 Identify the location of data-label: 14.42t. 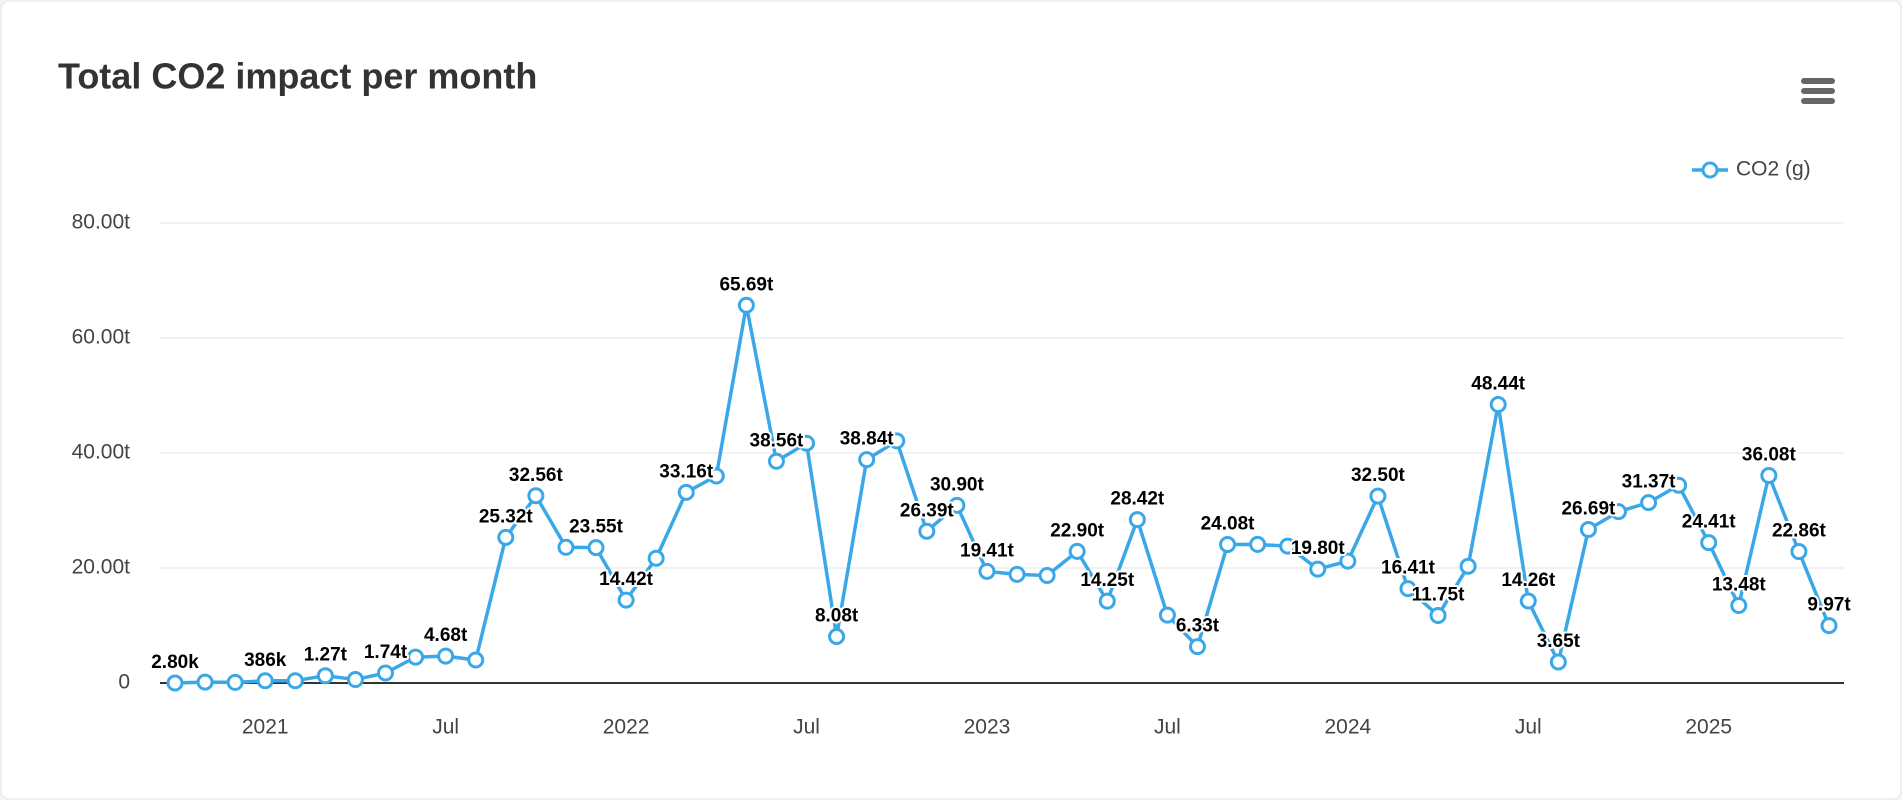
(626, 579).